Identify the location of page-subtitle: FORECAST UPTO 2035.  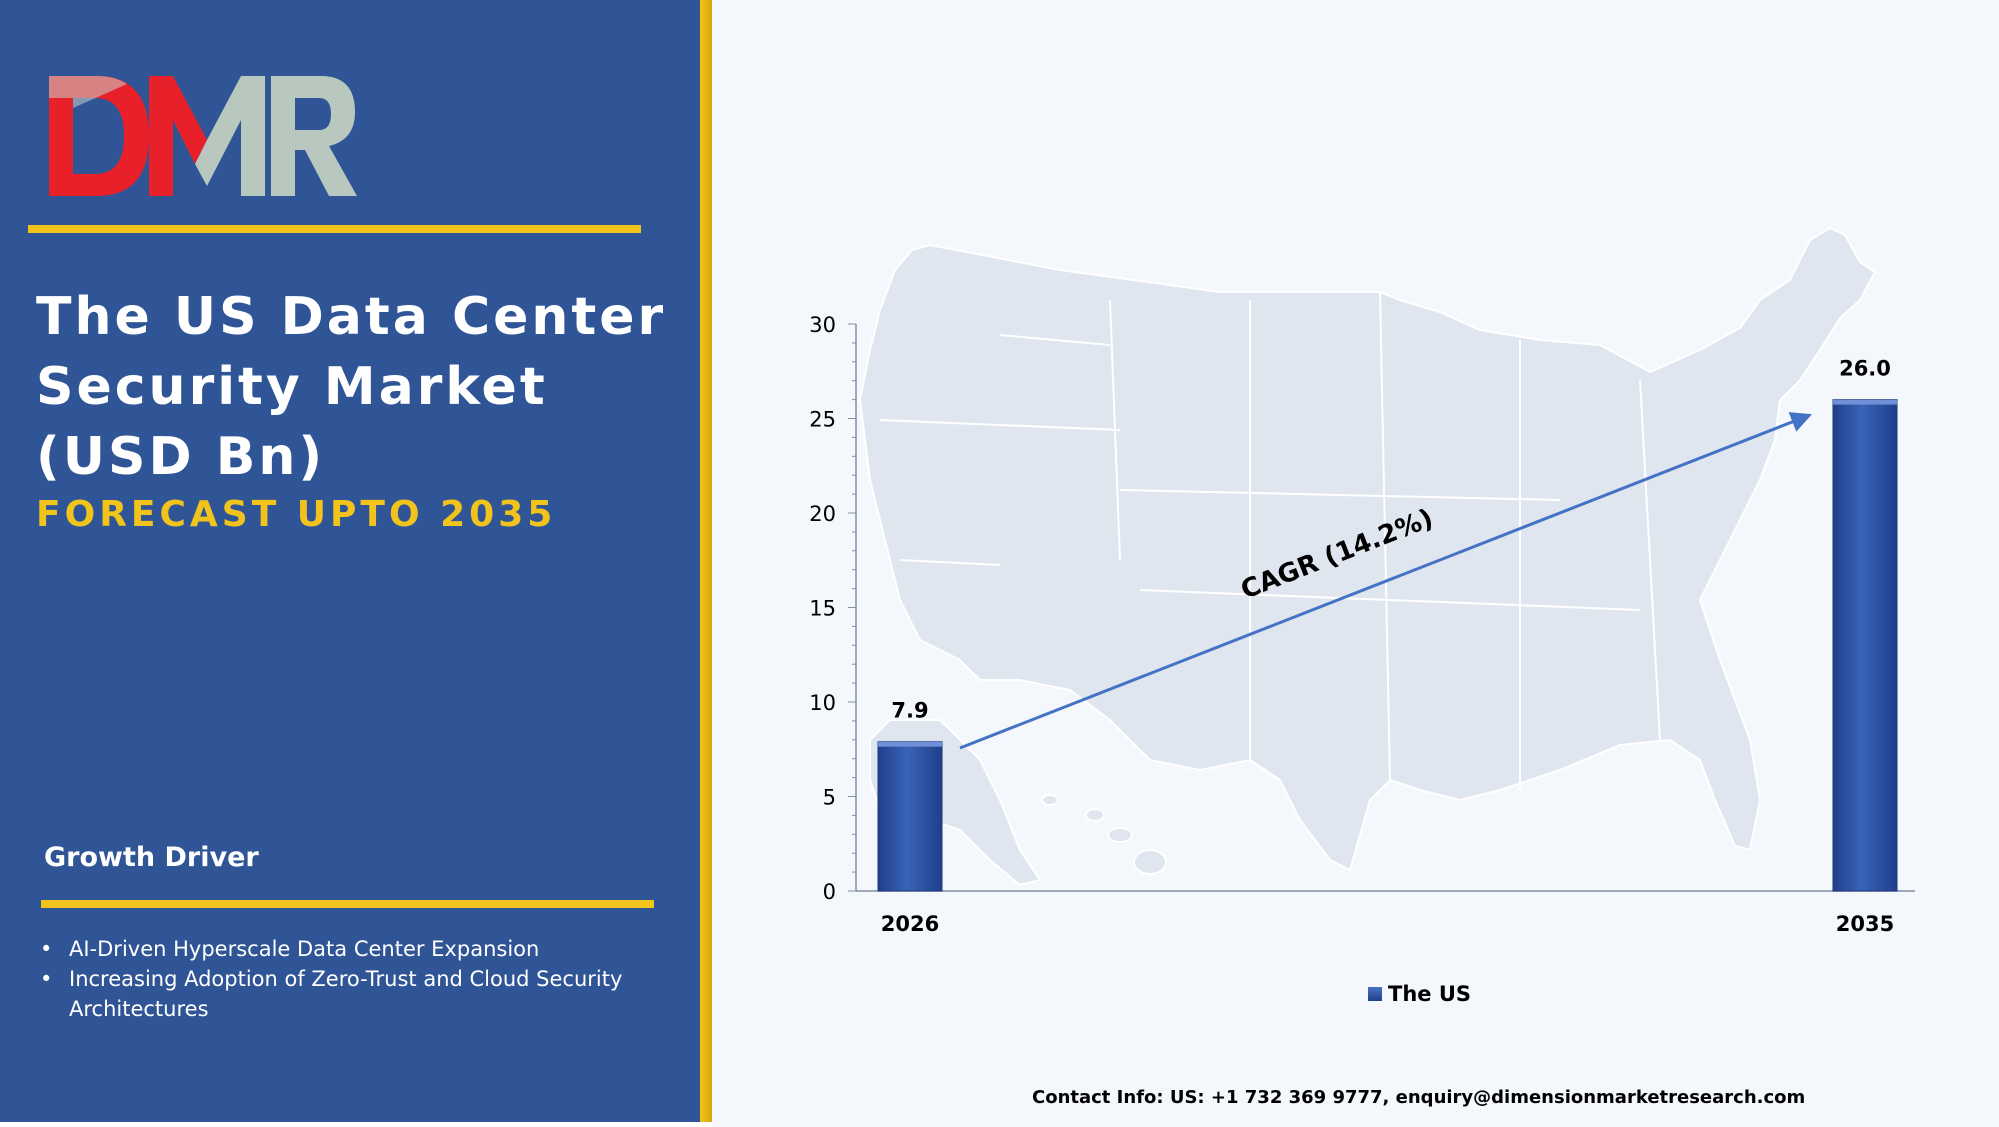
(296, 514).